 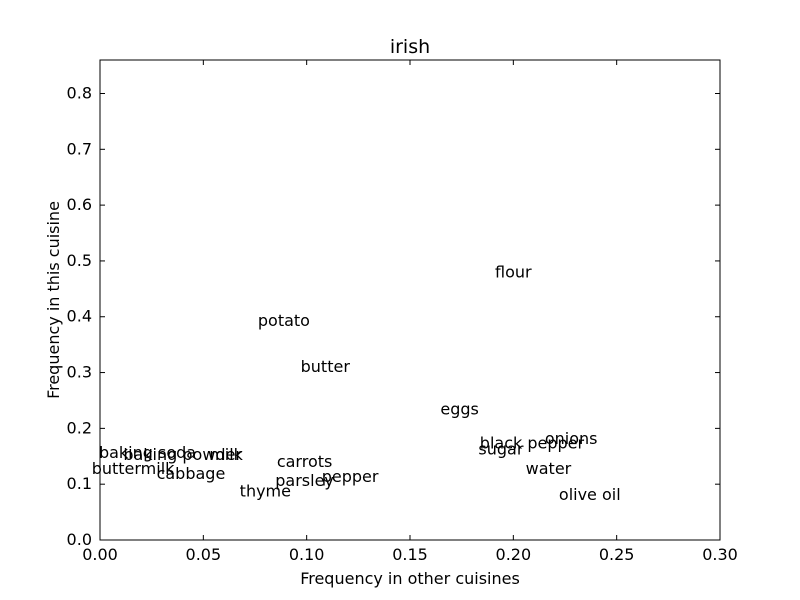 What do you see at coordinates (79, 427) in the screenshot?
I see `y-tick-label: 0.2` at bounding box center [79, 427].